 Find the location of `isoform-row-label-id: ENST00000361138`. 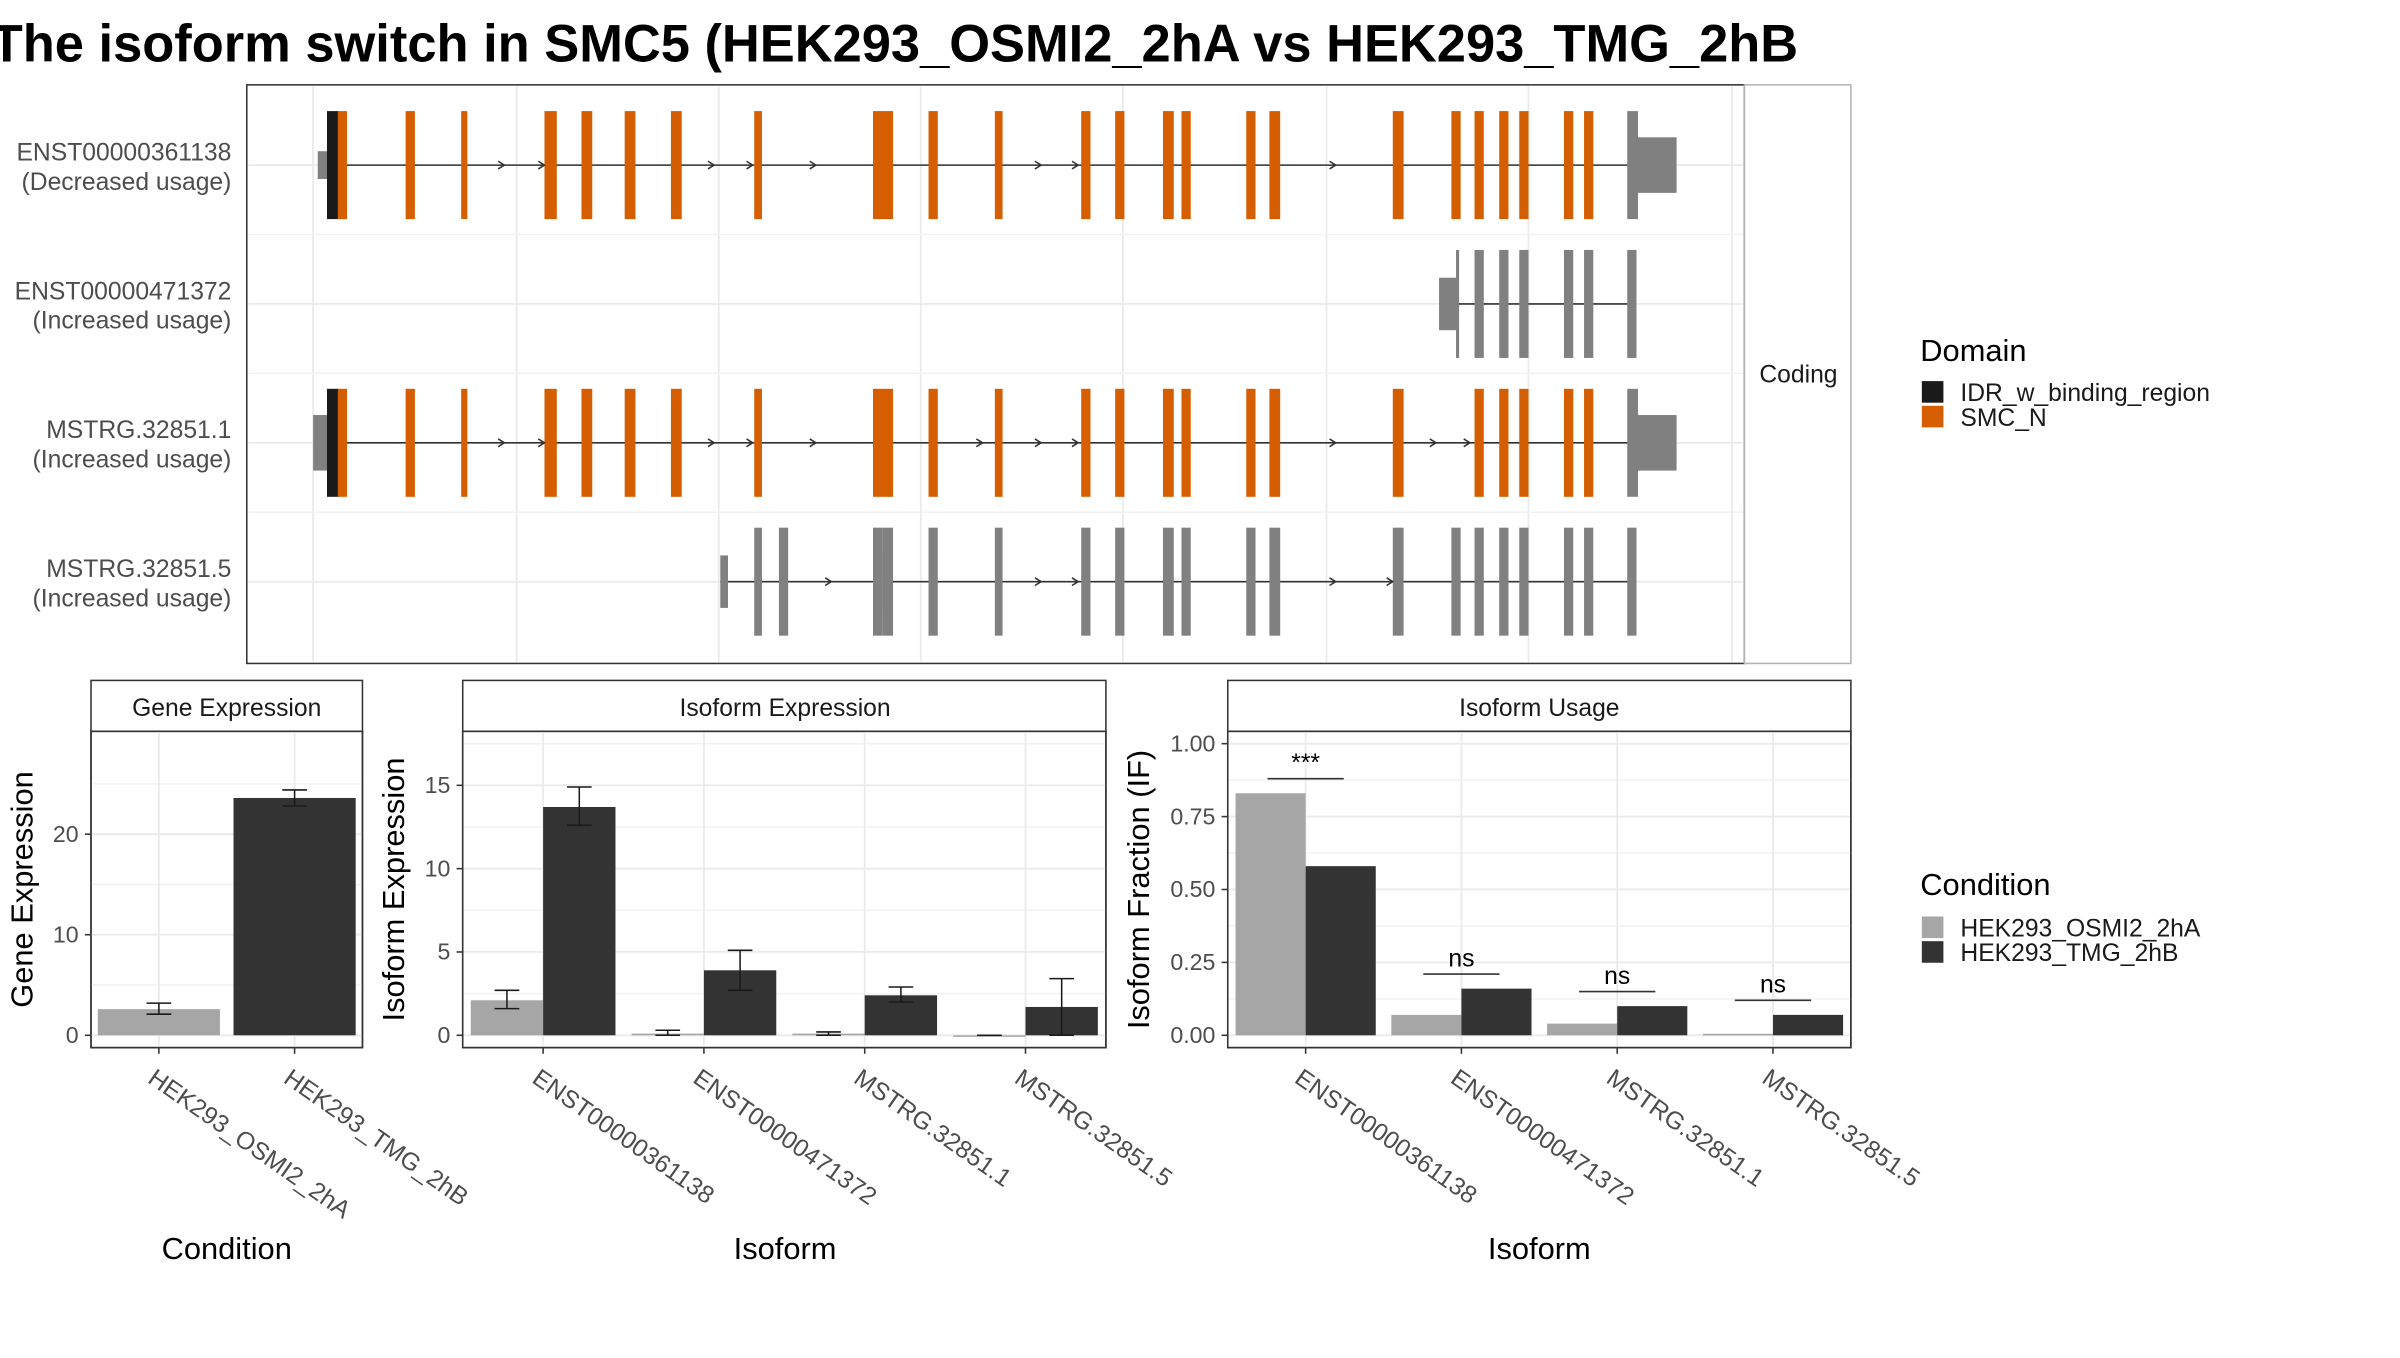

isoform-row-label-id: ENST00000361138 is located at coordinates (123, 152).